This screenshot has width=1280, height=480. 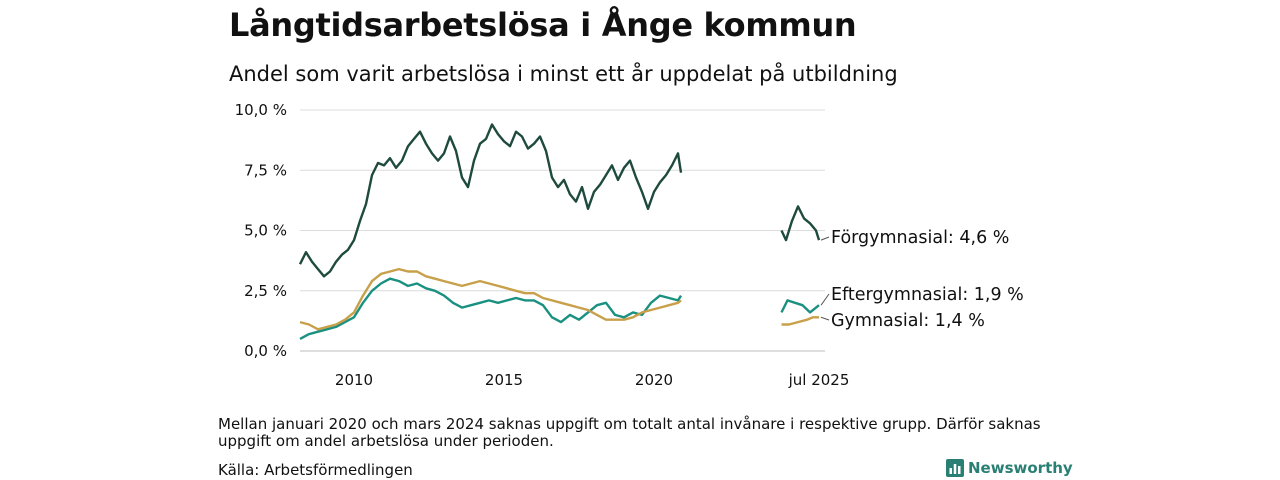 What do you see at coordinates (543, 25) in the screenshot?
I see `chart-title: Långtidsarbetslösa i Ånge kommun` at bounding box center [543, 25].